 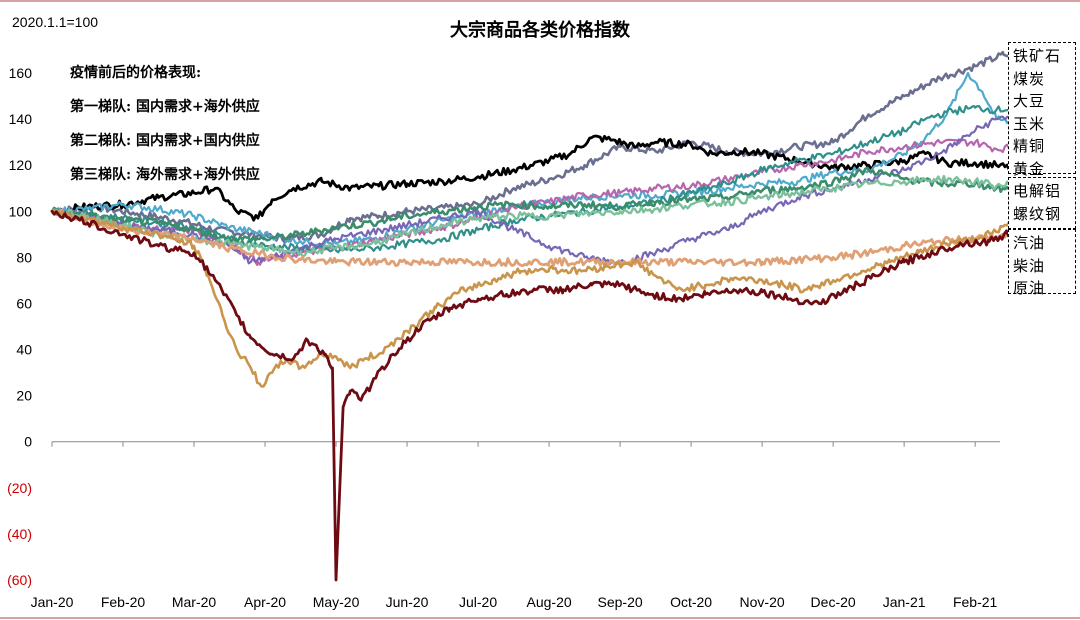 I want to click on y-tick-label: (60), so click(x=19, y=580).